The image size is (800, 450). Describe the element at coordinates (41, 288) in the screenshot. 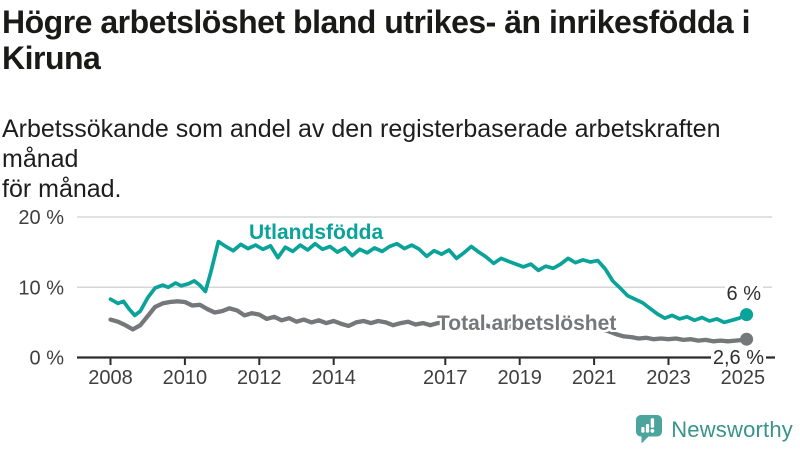

I see `y-tick-label: 10 %` at that location.